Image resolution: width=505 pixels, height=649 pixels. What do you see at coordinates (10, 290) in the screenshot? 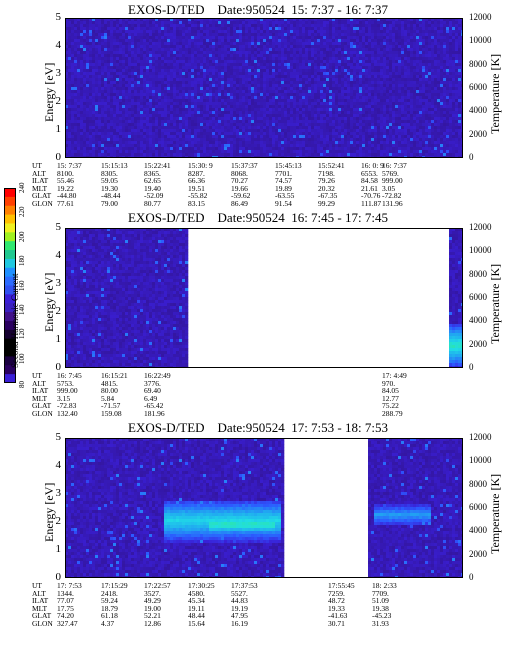
I see `colorbar-segment` at bounding box center [10, 290].